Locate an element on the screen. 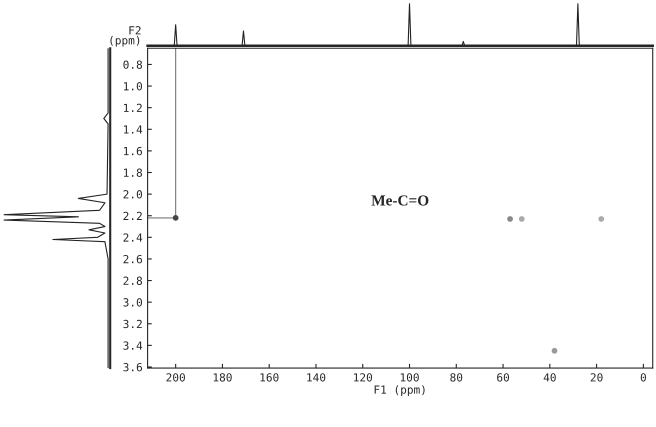 The height and width of the screenshot is (427, 656). y-tick-label: 2.2 is located at coordinates (132, 216).